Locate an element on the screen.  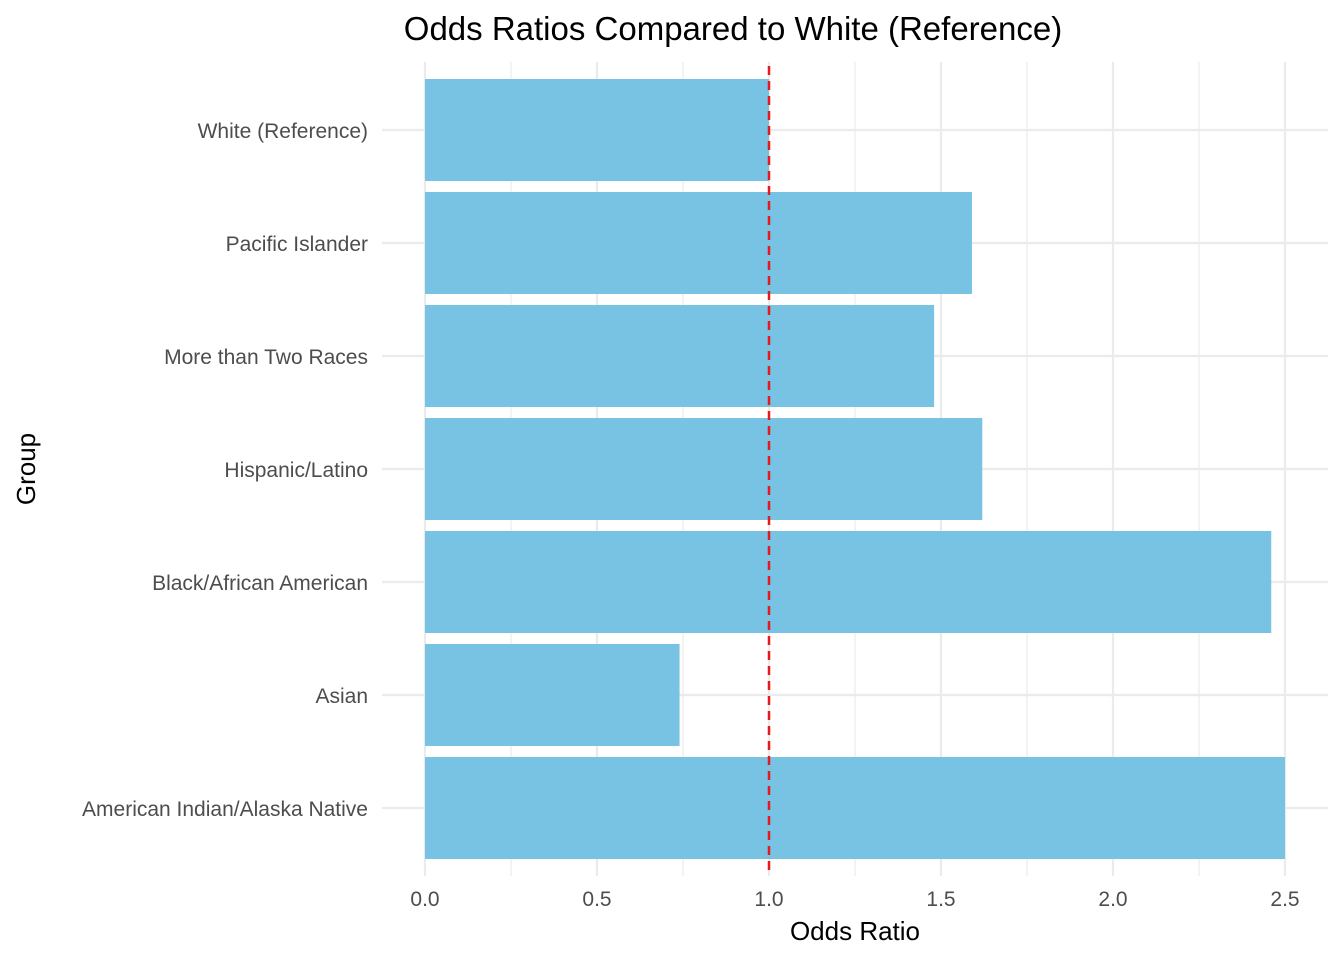
y-tick-label: White (Reference) is located at coordinates (283, 131).